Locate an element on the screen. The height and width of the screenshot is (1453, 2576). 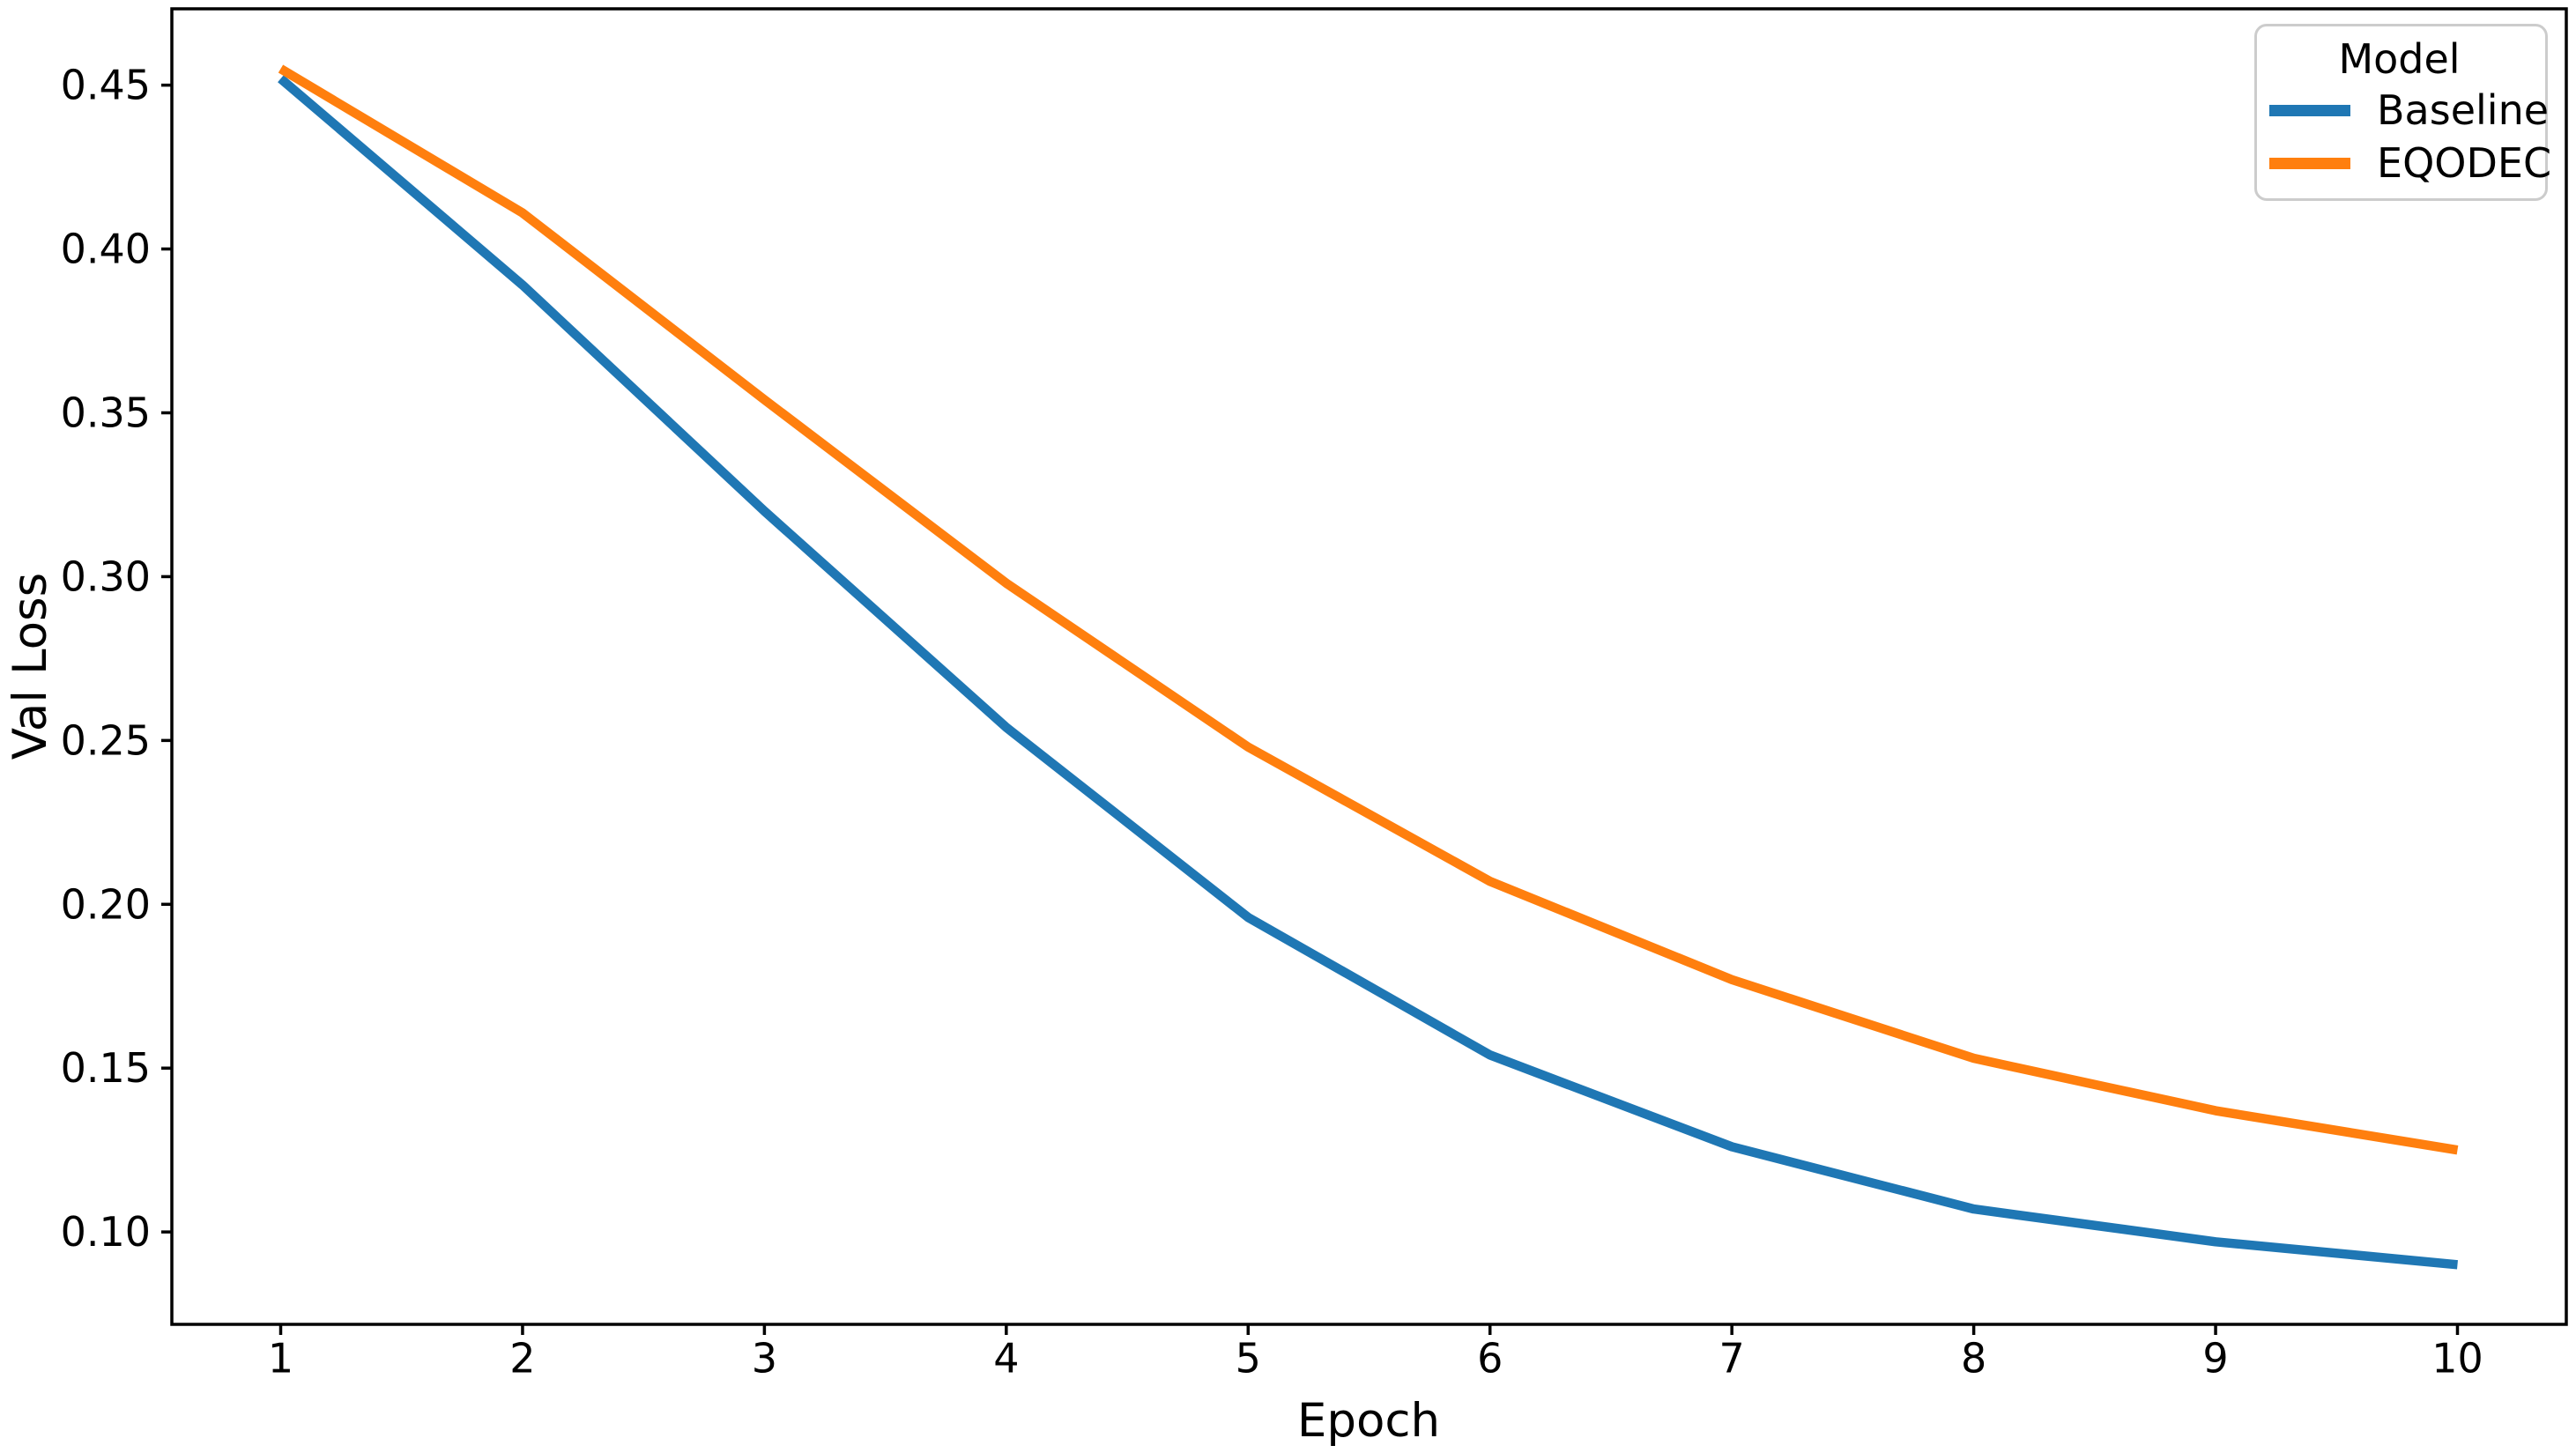
x-tick-label: 3 is located at coordinates (764, 1358).